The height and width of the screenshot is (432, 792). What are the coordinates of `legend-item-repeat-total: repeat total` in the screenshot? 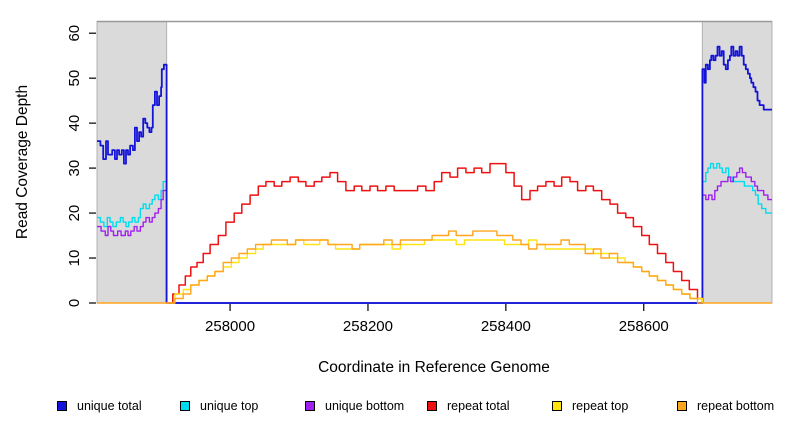 It's located at (468, 406).